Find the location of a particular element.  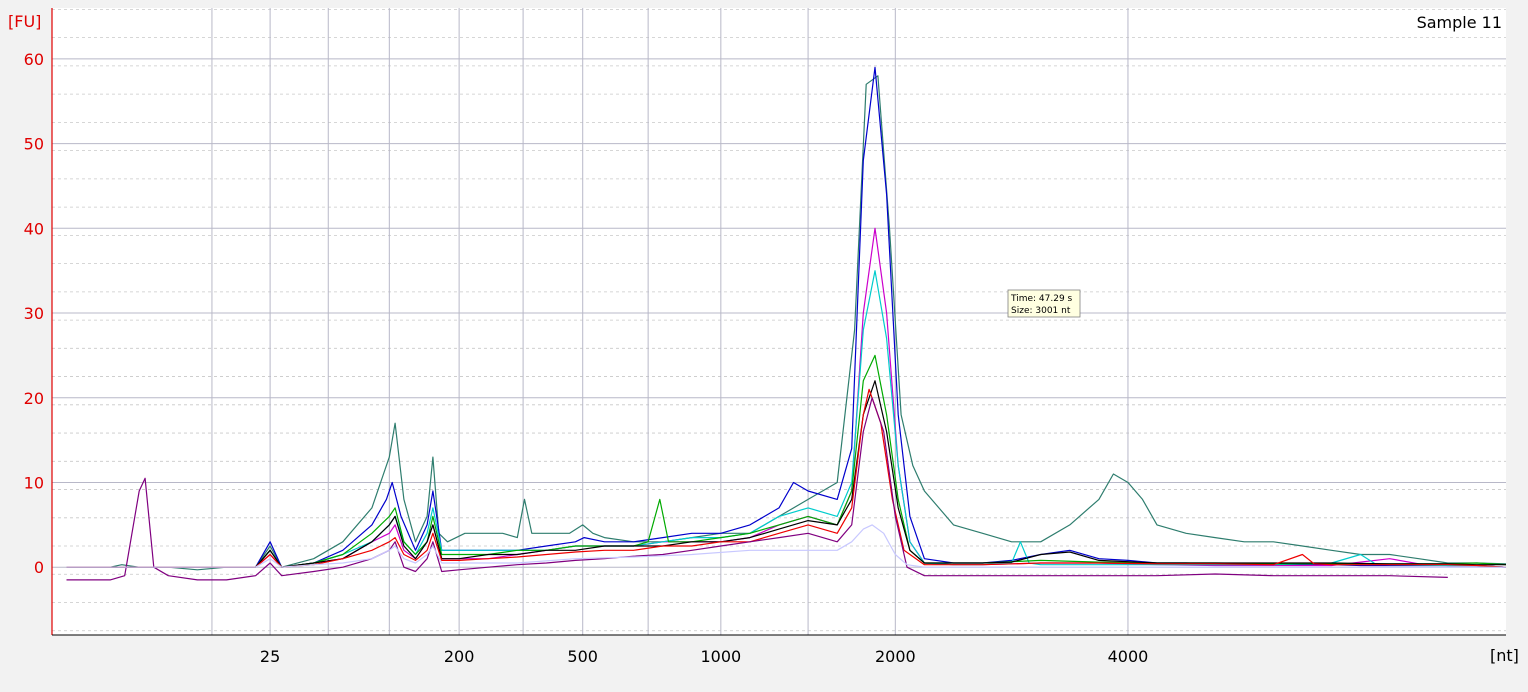

y-tick-label: 40 is located at coordinates (34, 228).